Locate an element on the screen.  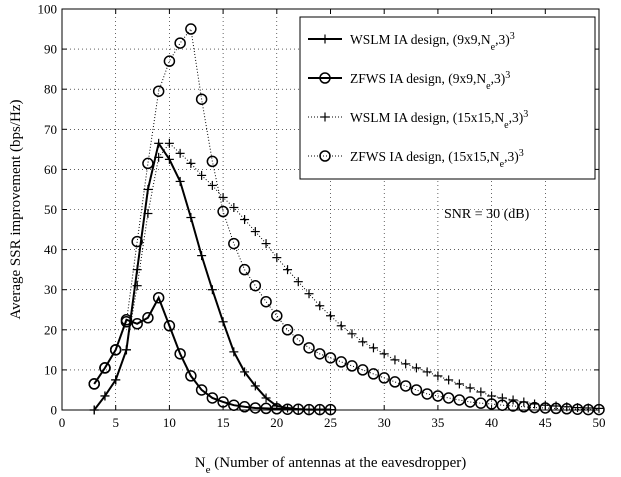
x-tick-label: 50 is located at coordinates (599, 422).